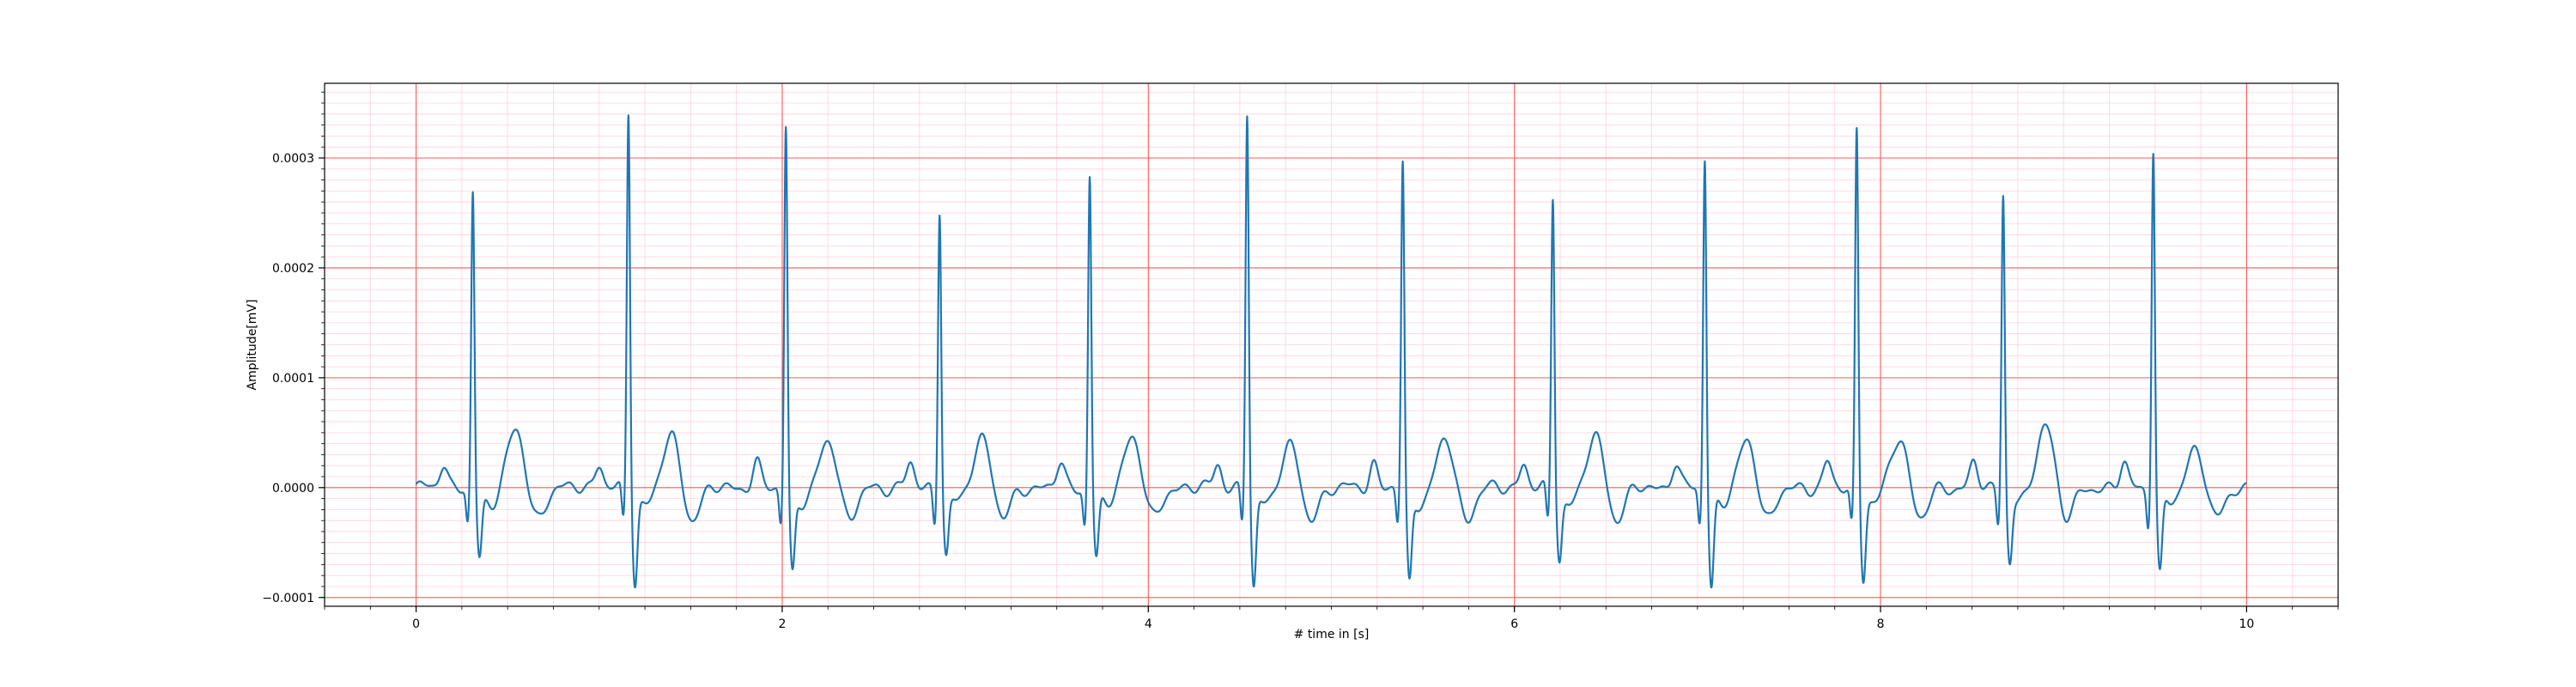  I want to click on y-tick-label: 0.0001, so click(293, 379).